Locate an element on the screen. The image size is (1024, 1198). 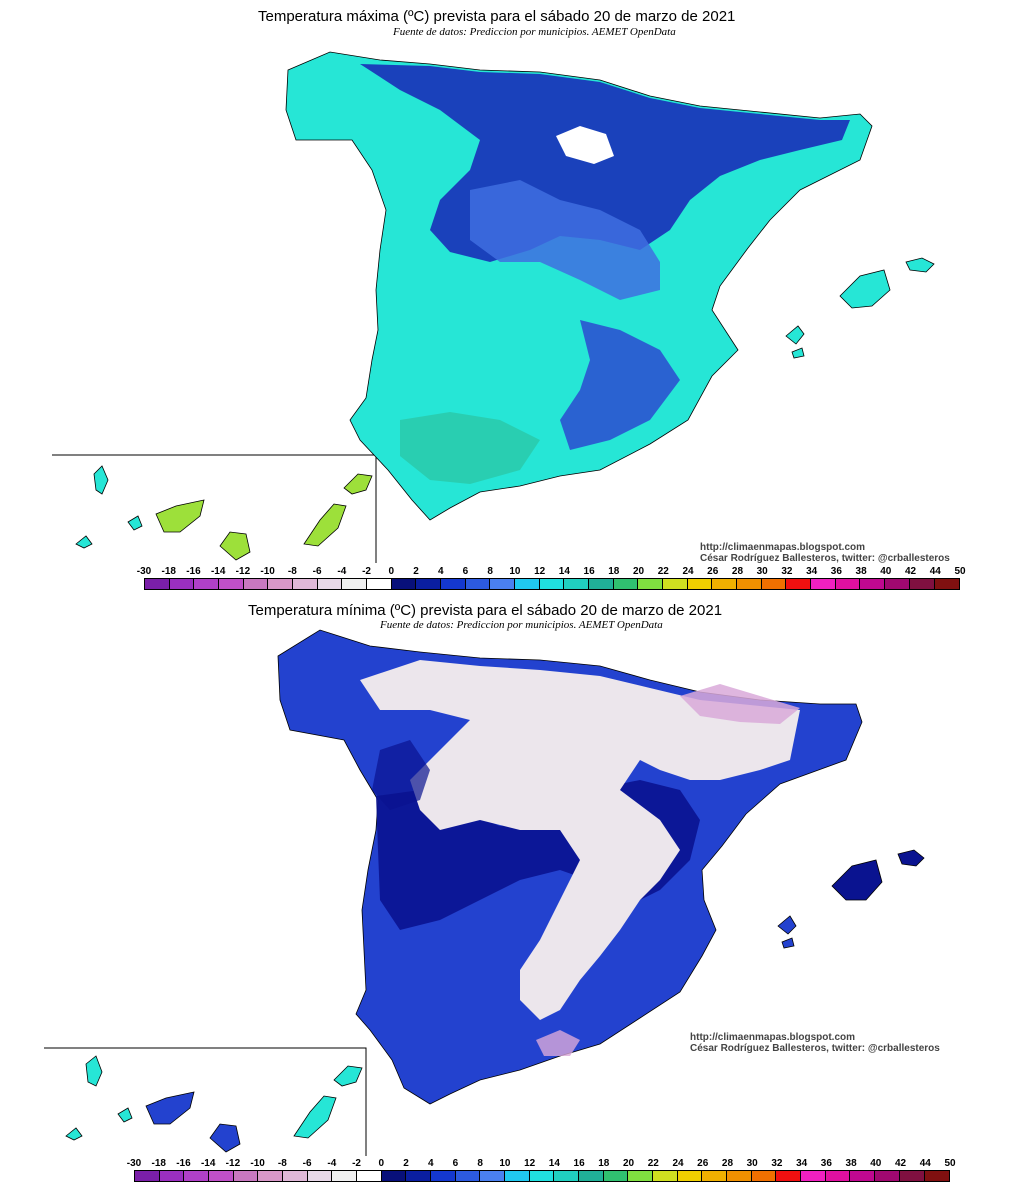
el-hierro-shape is located at coordinates (84, 542).